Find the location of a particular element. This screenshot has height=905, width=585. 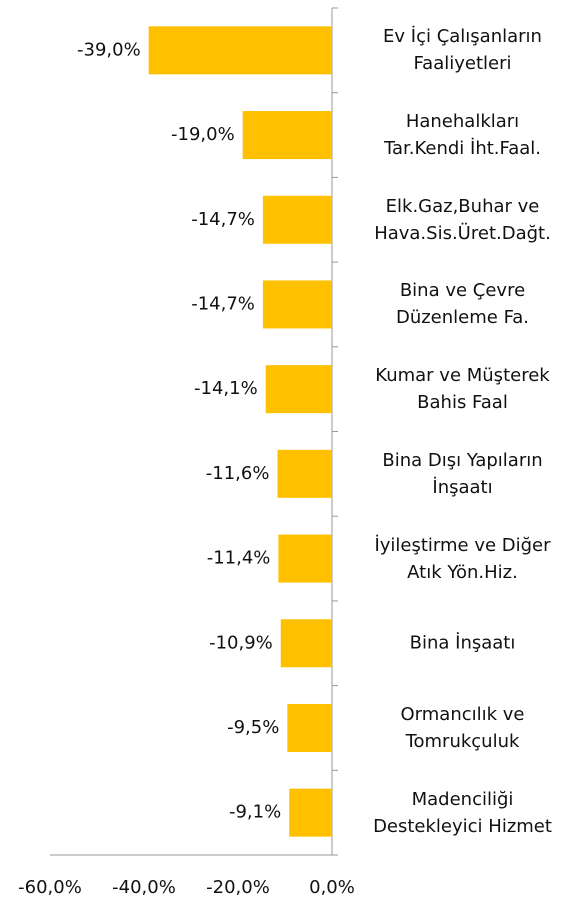

value-label: -9,1% is located at coordinates (255, 812).